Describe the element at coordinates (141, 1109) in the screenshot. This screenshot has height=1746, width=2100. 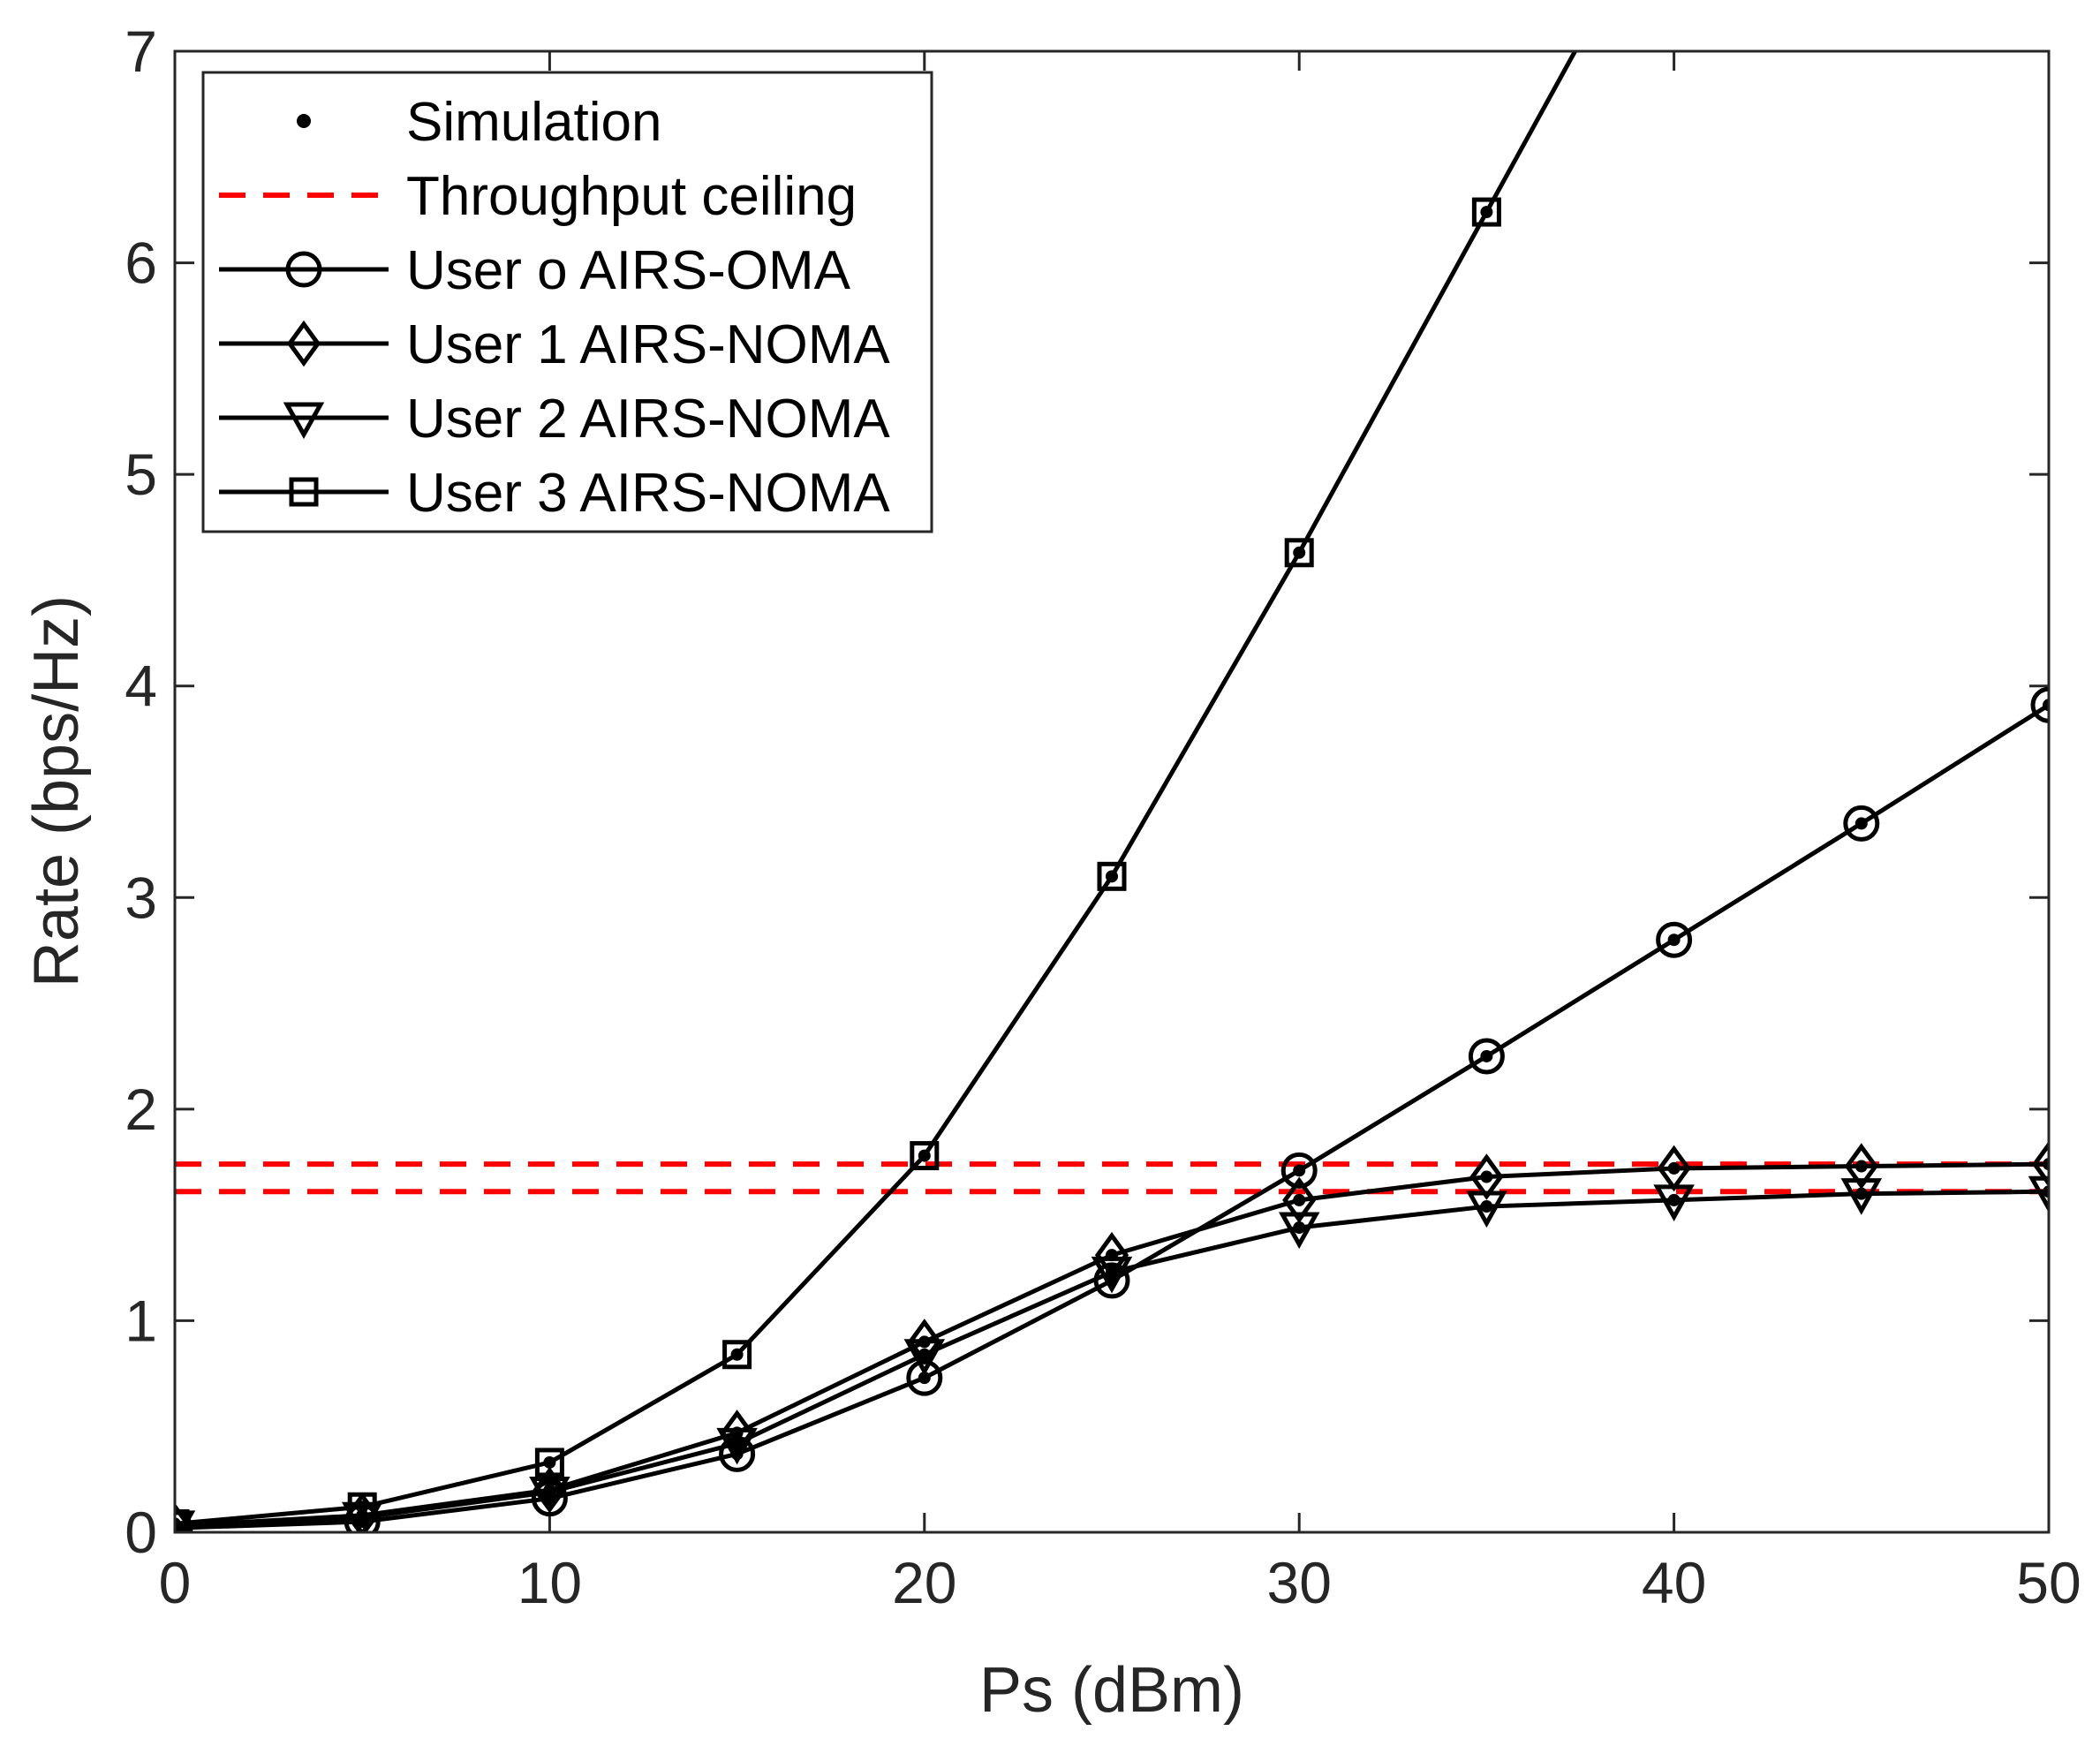
I see `y-tick-label: 2` at that location.